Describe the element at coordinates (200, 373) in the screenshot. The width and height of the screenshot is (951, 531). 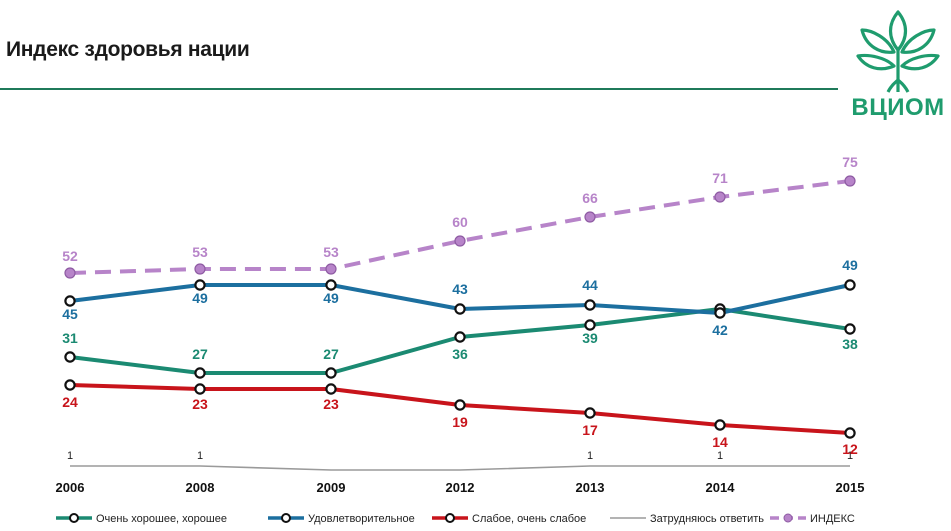
I see `data-point-s0-2008` at that location.